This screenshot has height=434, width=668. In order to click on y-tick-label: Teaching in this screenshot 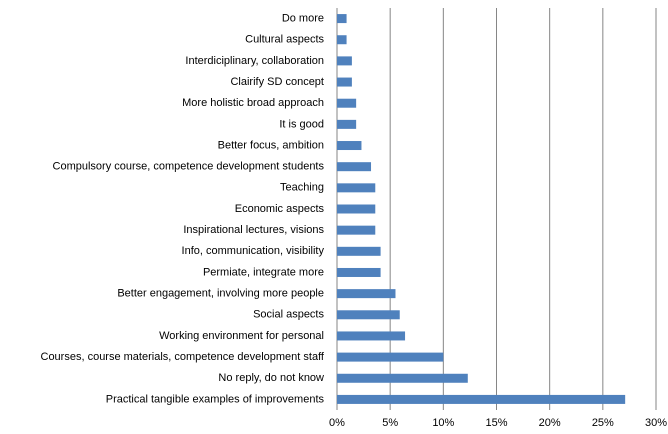, I will do `click(302, 188)`.